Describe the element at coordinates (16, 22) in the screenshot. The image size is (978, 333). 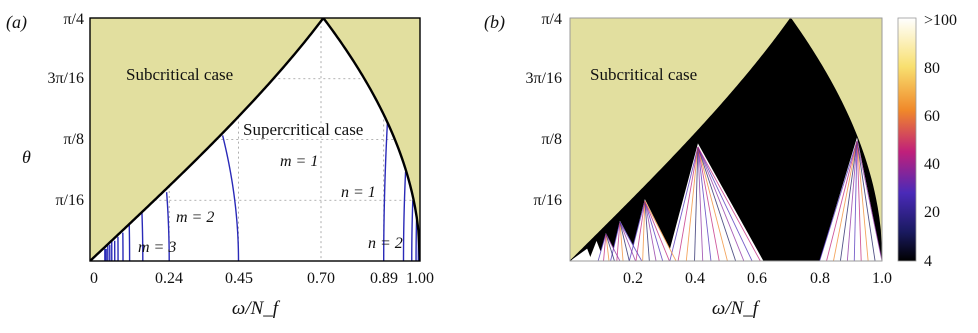
I see `panel-a-label: (a)` at that location.